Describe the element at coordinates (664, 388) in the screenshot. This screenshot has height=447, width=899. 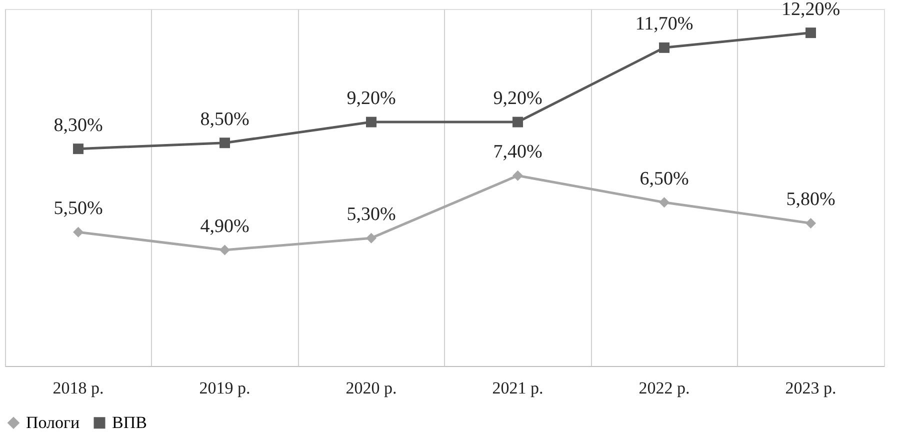
I see `x-tick-label: 2022 р.` at that location.